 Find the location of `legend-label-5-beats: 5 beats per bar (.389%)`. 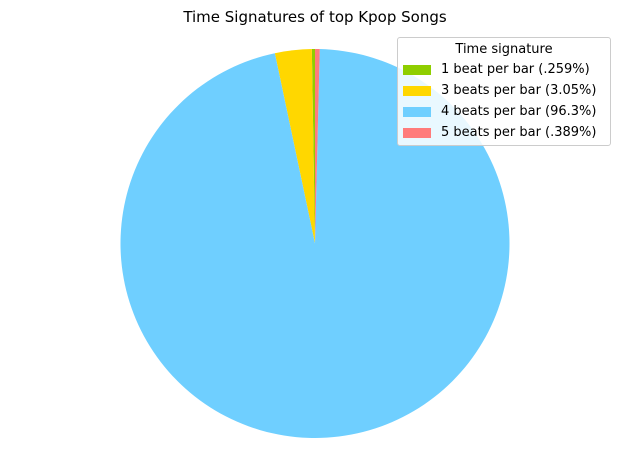

legend-label-5-beats: 5 beats per bar (.389%) is located at coordinates (519, 132).